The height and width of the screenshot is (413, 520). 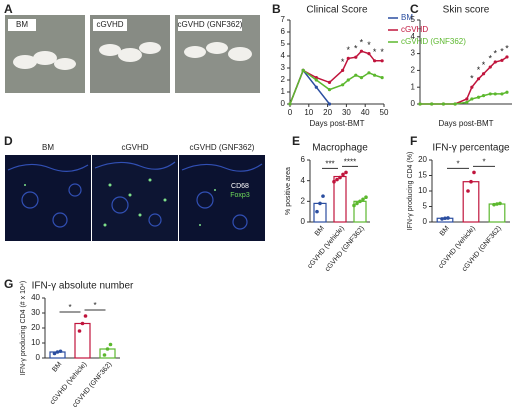 I want to click on photo-label-box, so click(x=22, y=25).